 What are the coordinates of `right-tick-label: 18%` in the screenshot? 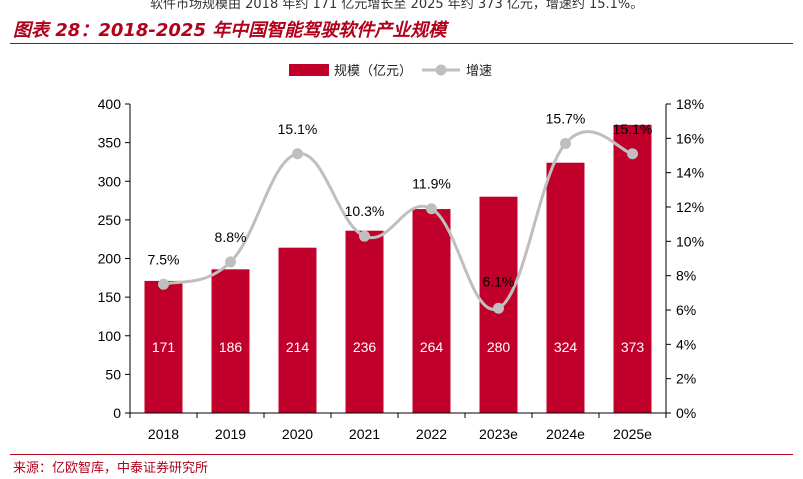 It's located at (690, 104).